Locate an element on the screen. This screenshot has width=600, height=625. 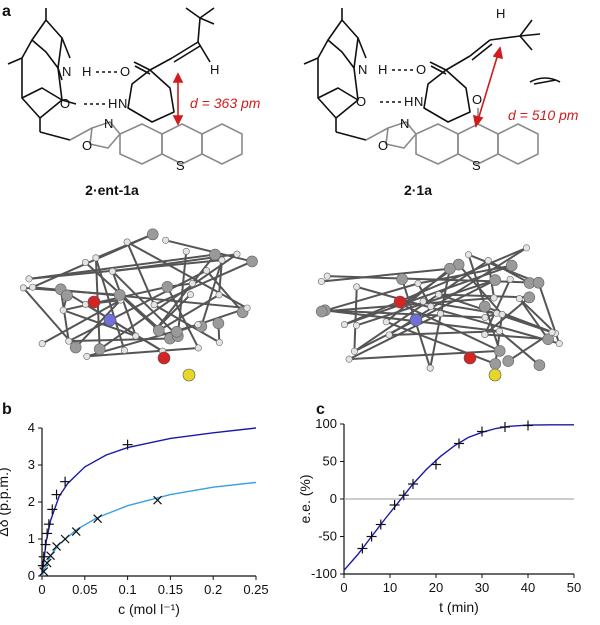
x-tick-label: 20 is located at coordinates (436, 587).